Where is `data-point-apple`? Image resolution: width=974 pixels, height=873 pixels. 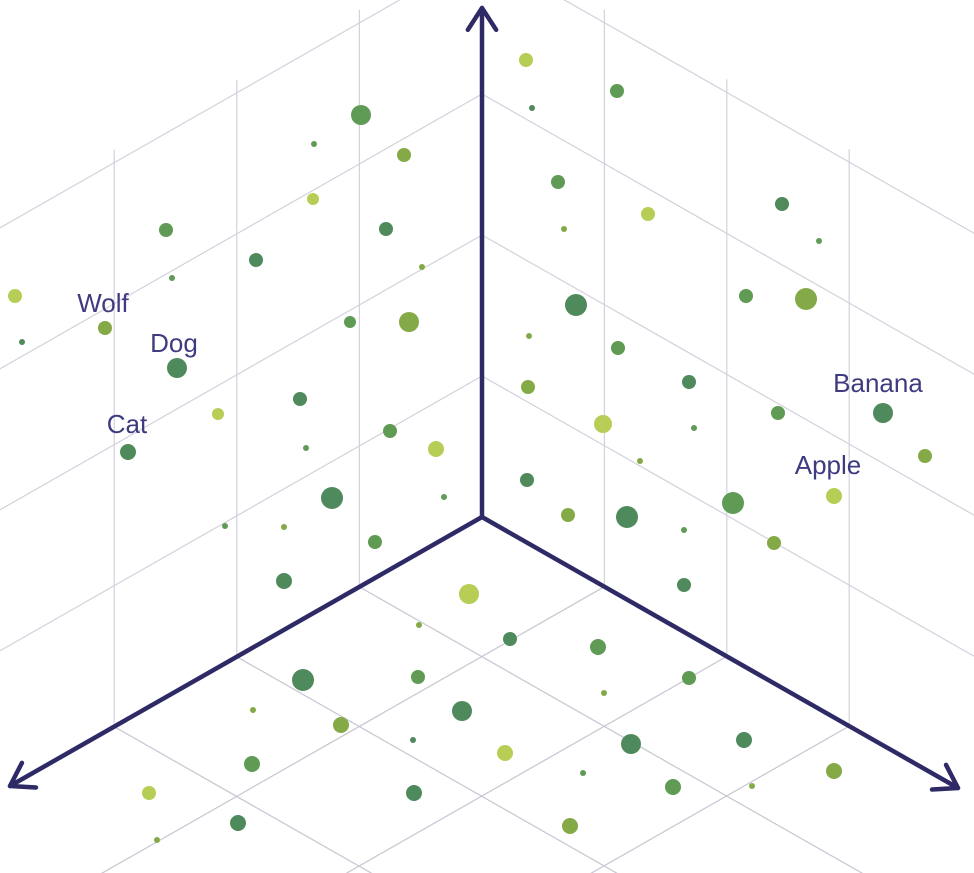
data-point-apple is located at coordinates (834, 496).